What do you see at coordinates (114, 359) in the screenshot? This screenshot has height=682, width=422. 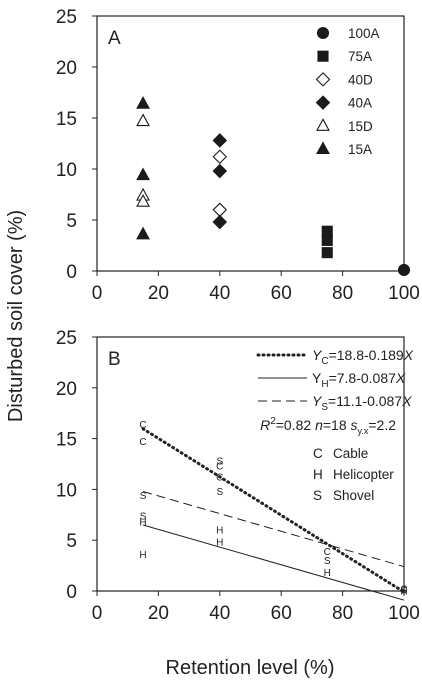 I see `panel-b-letter: B` at bounding box center [114, 359].